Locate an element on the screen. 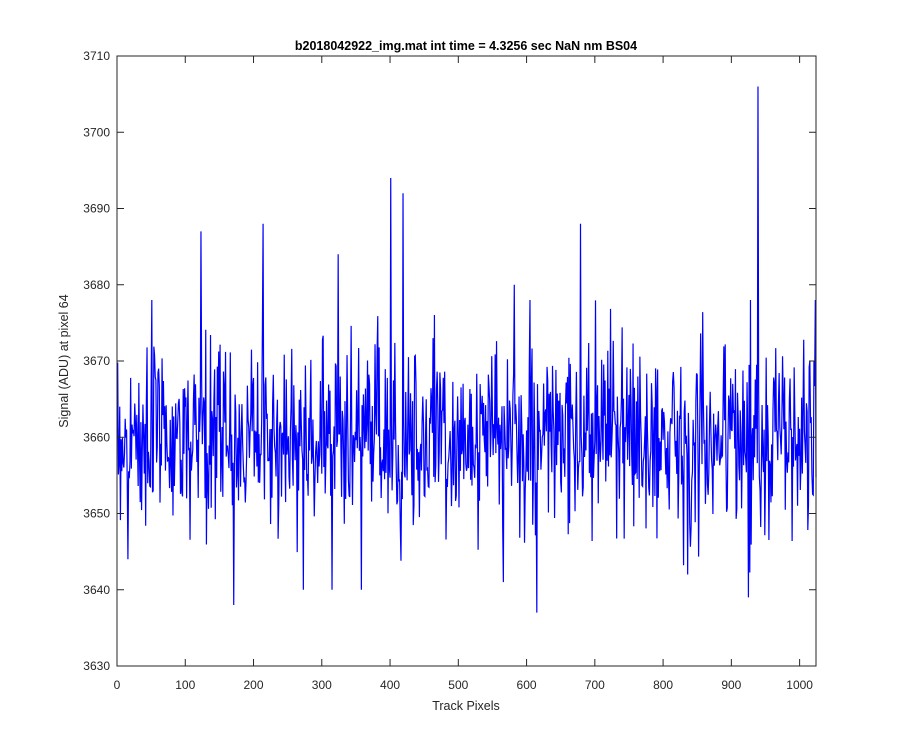  x-tick-label: 800 is located at coordinates (663, 685).